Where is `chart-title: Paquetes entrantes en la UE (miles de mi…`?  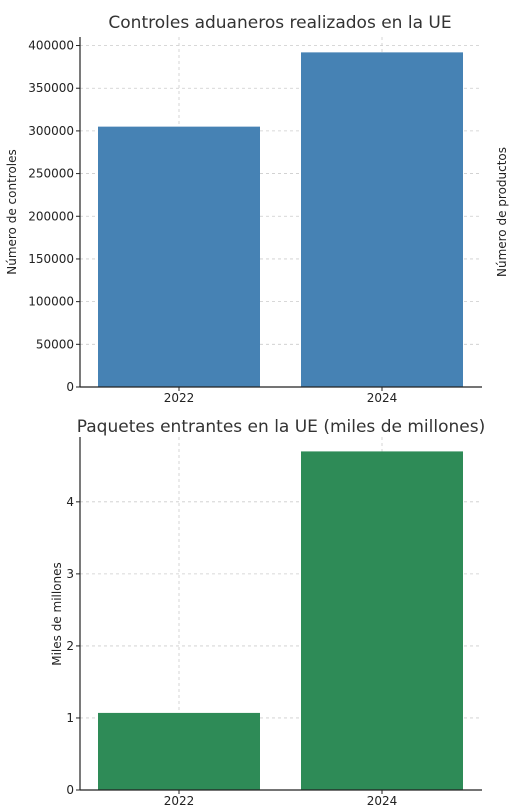
chart-title: Paquetes entrantes en la UE (miles de mi… is located at coordinates (281, 427).